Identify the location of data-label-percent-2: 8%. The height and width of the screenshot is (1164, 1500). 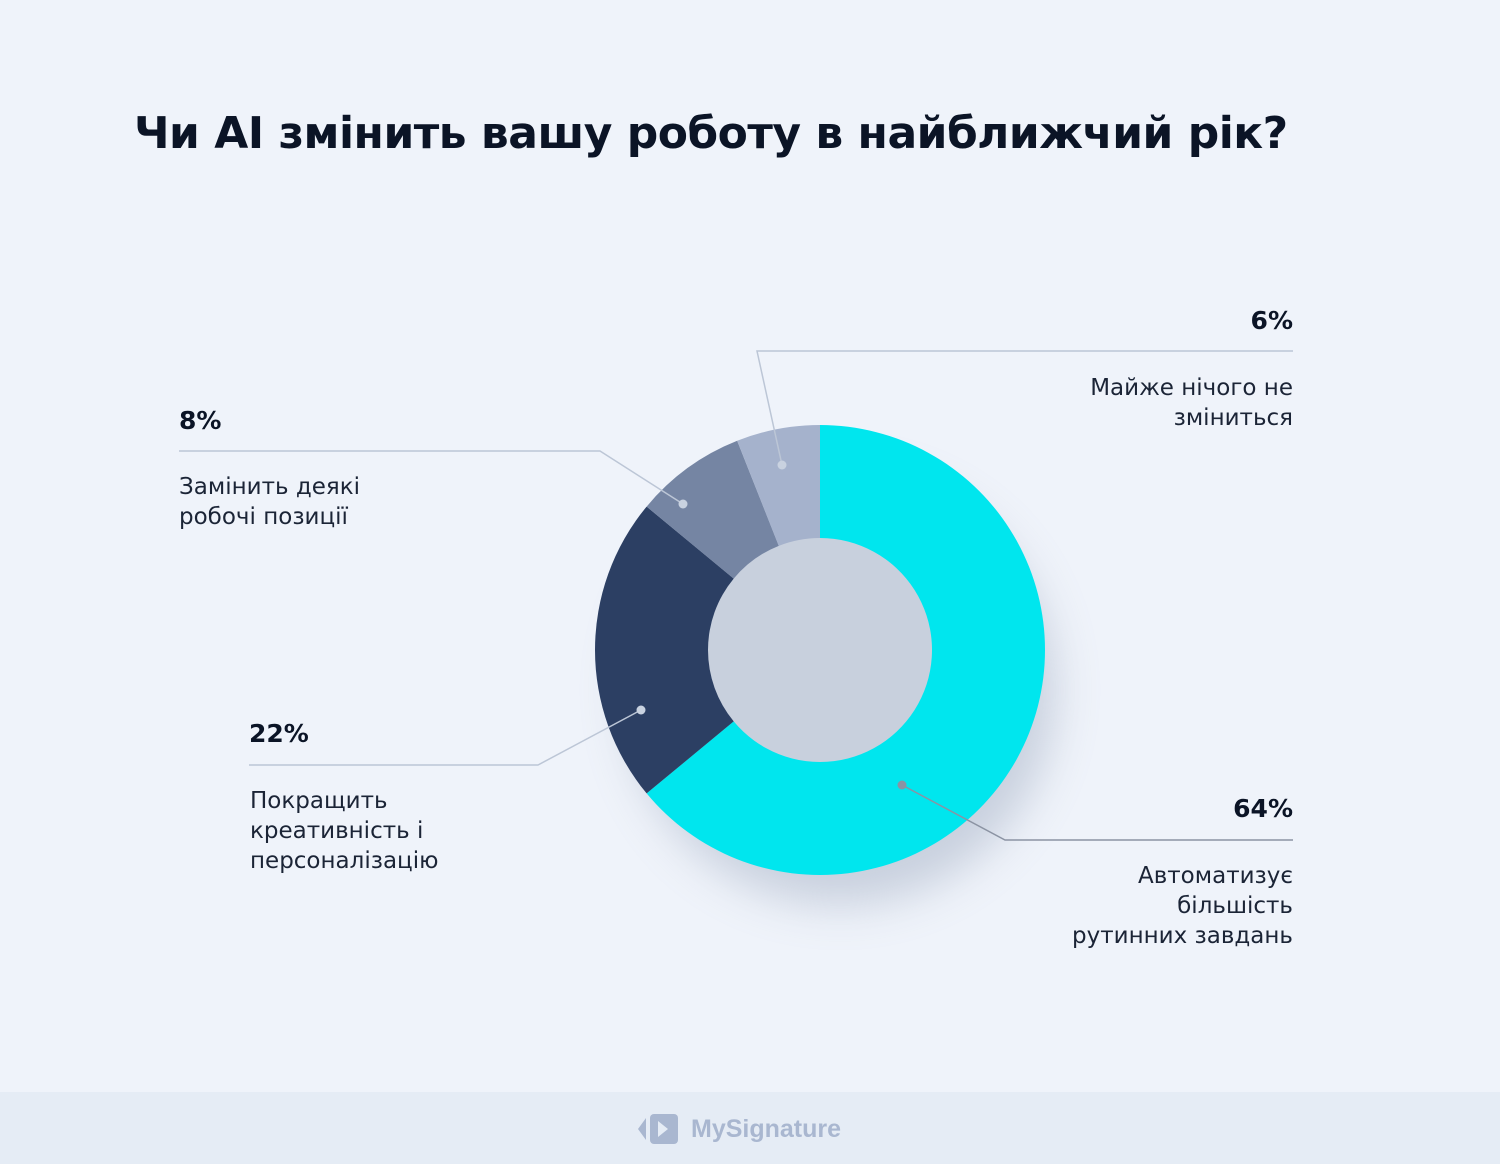
(200, 420).